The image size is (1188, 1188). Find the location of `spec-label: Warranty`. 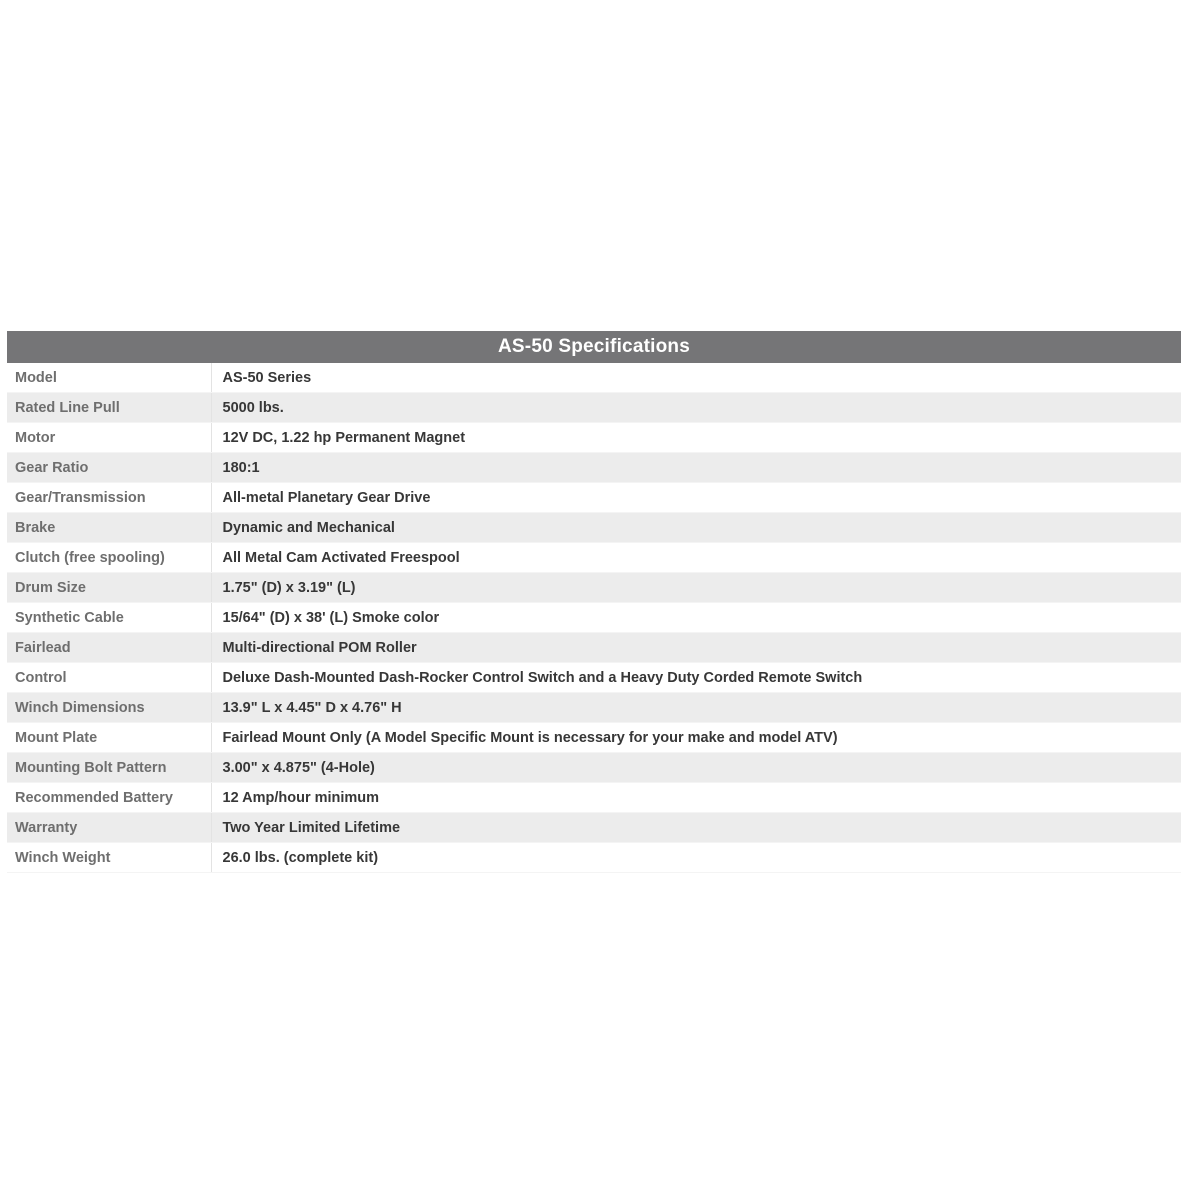

spec-label: Warranty is located at coordinates (109, 827).